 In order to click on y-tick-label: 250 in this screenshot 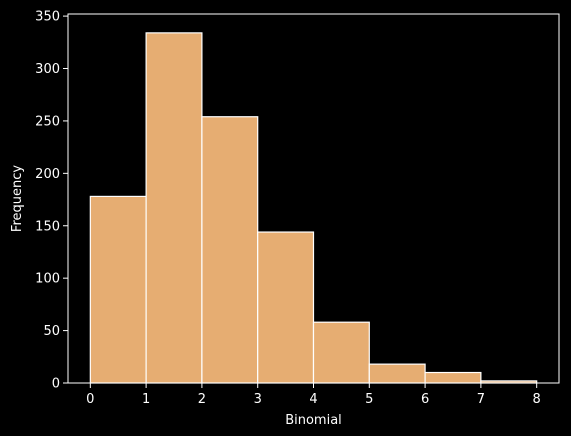, I will do `click(47, 121)`.